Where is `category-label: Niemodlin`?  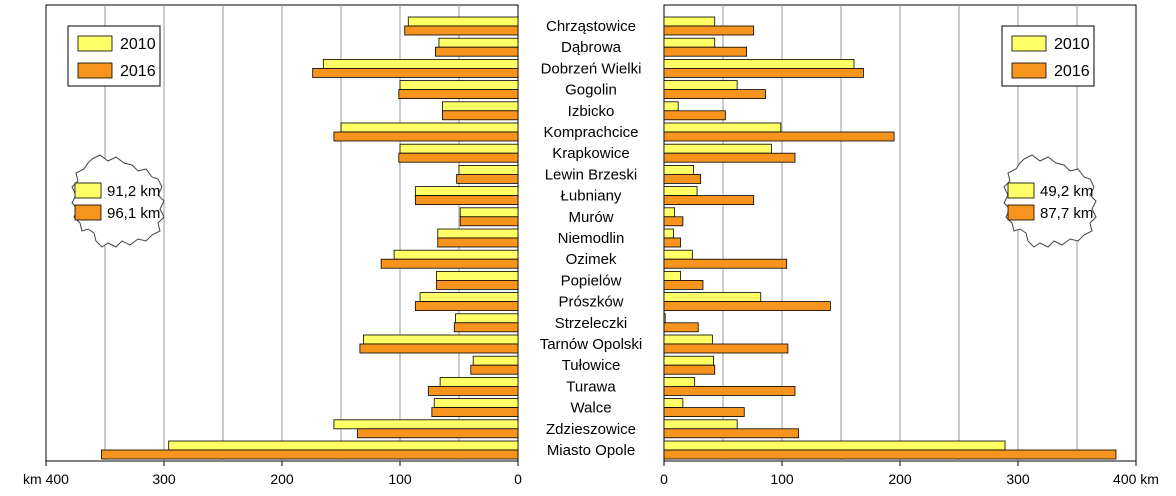
category-label: Niemodlin is located at coordinates (591, 238).